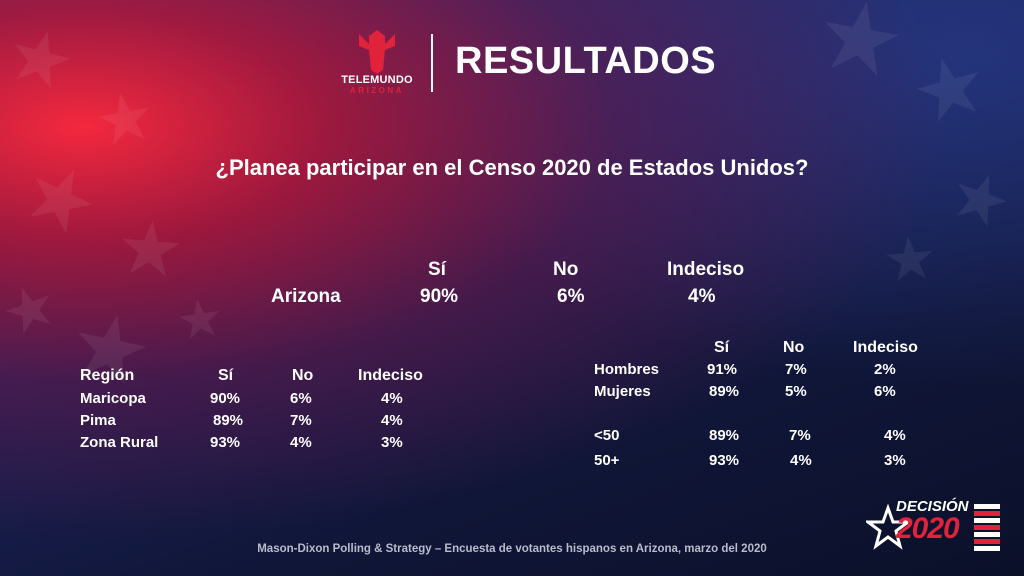 This screenshot has height=576, width=1024. What do you see at coordinates (226, 375) in the screenshot?
I see `region-header-si: Sí` at bounding box center [226, 375].